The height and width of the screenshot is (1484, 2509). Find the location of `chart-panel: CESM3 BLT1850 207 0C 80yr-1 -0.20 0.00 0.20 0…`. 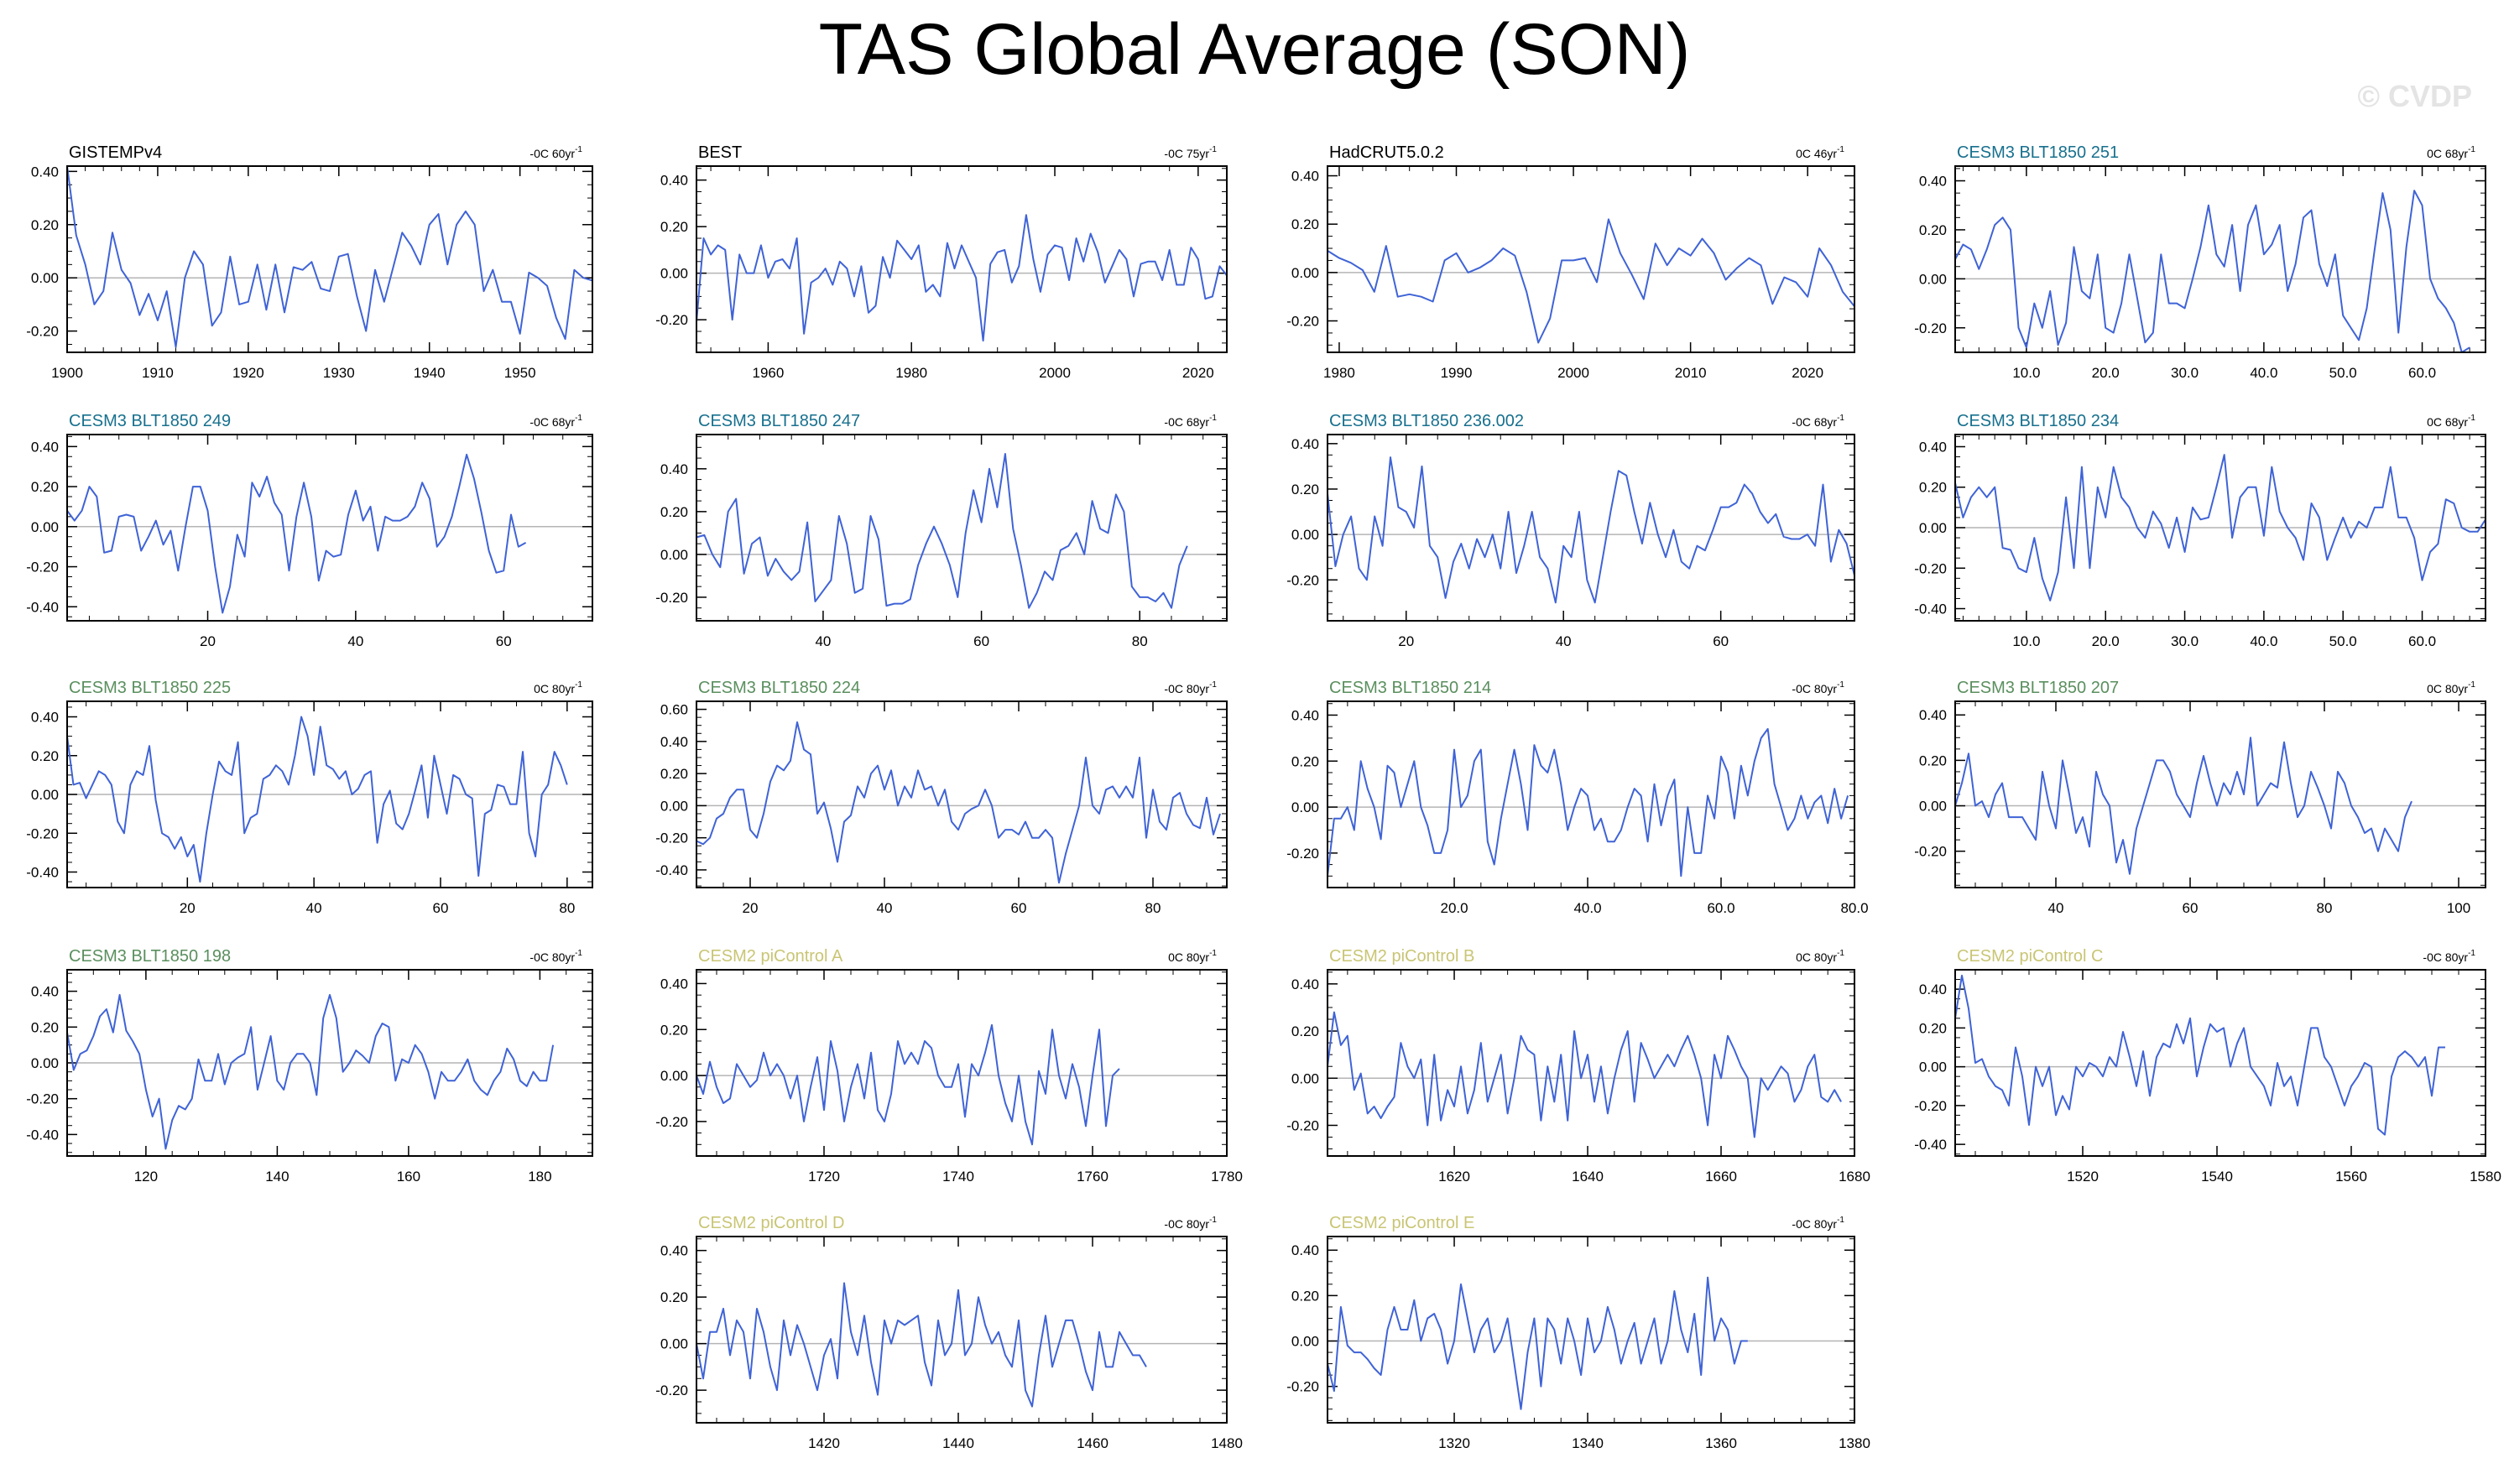

chart-panel: CESM3 BLT1850 207 0C 80yr-1 -0.20 0.00 0.20 0… is located at coordinates (2200, 797).